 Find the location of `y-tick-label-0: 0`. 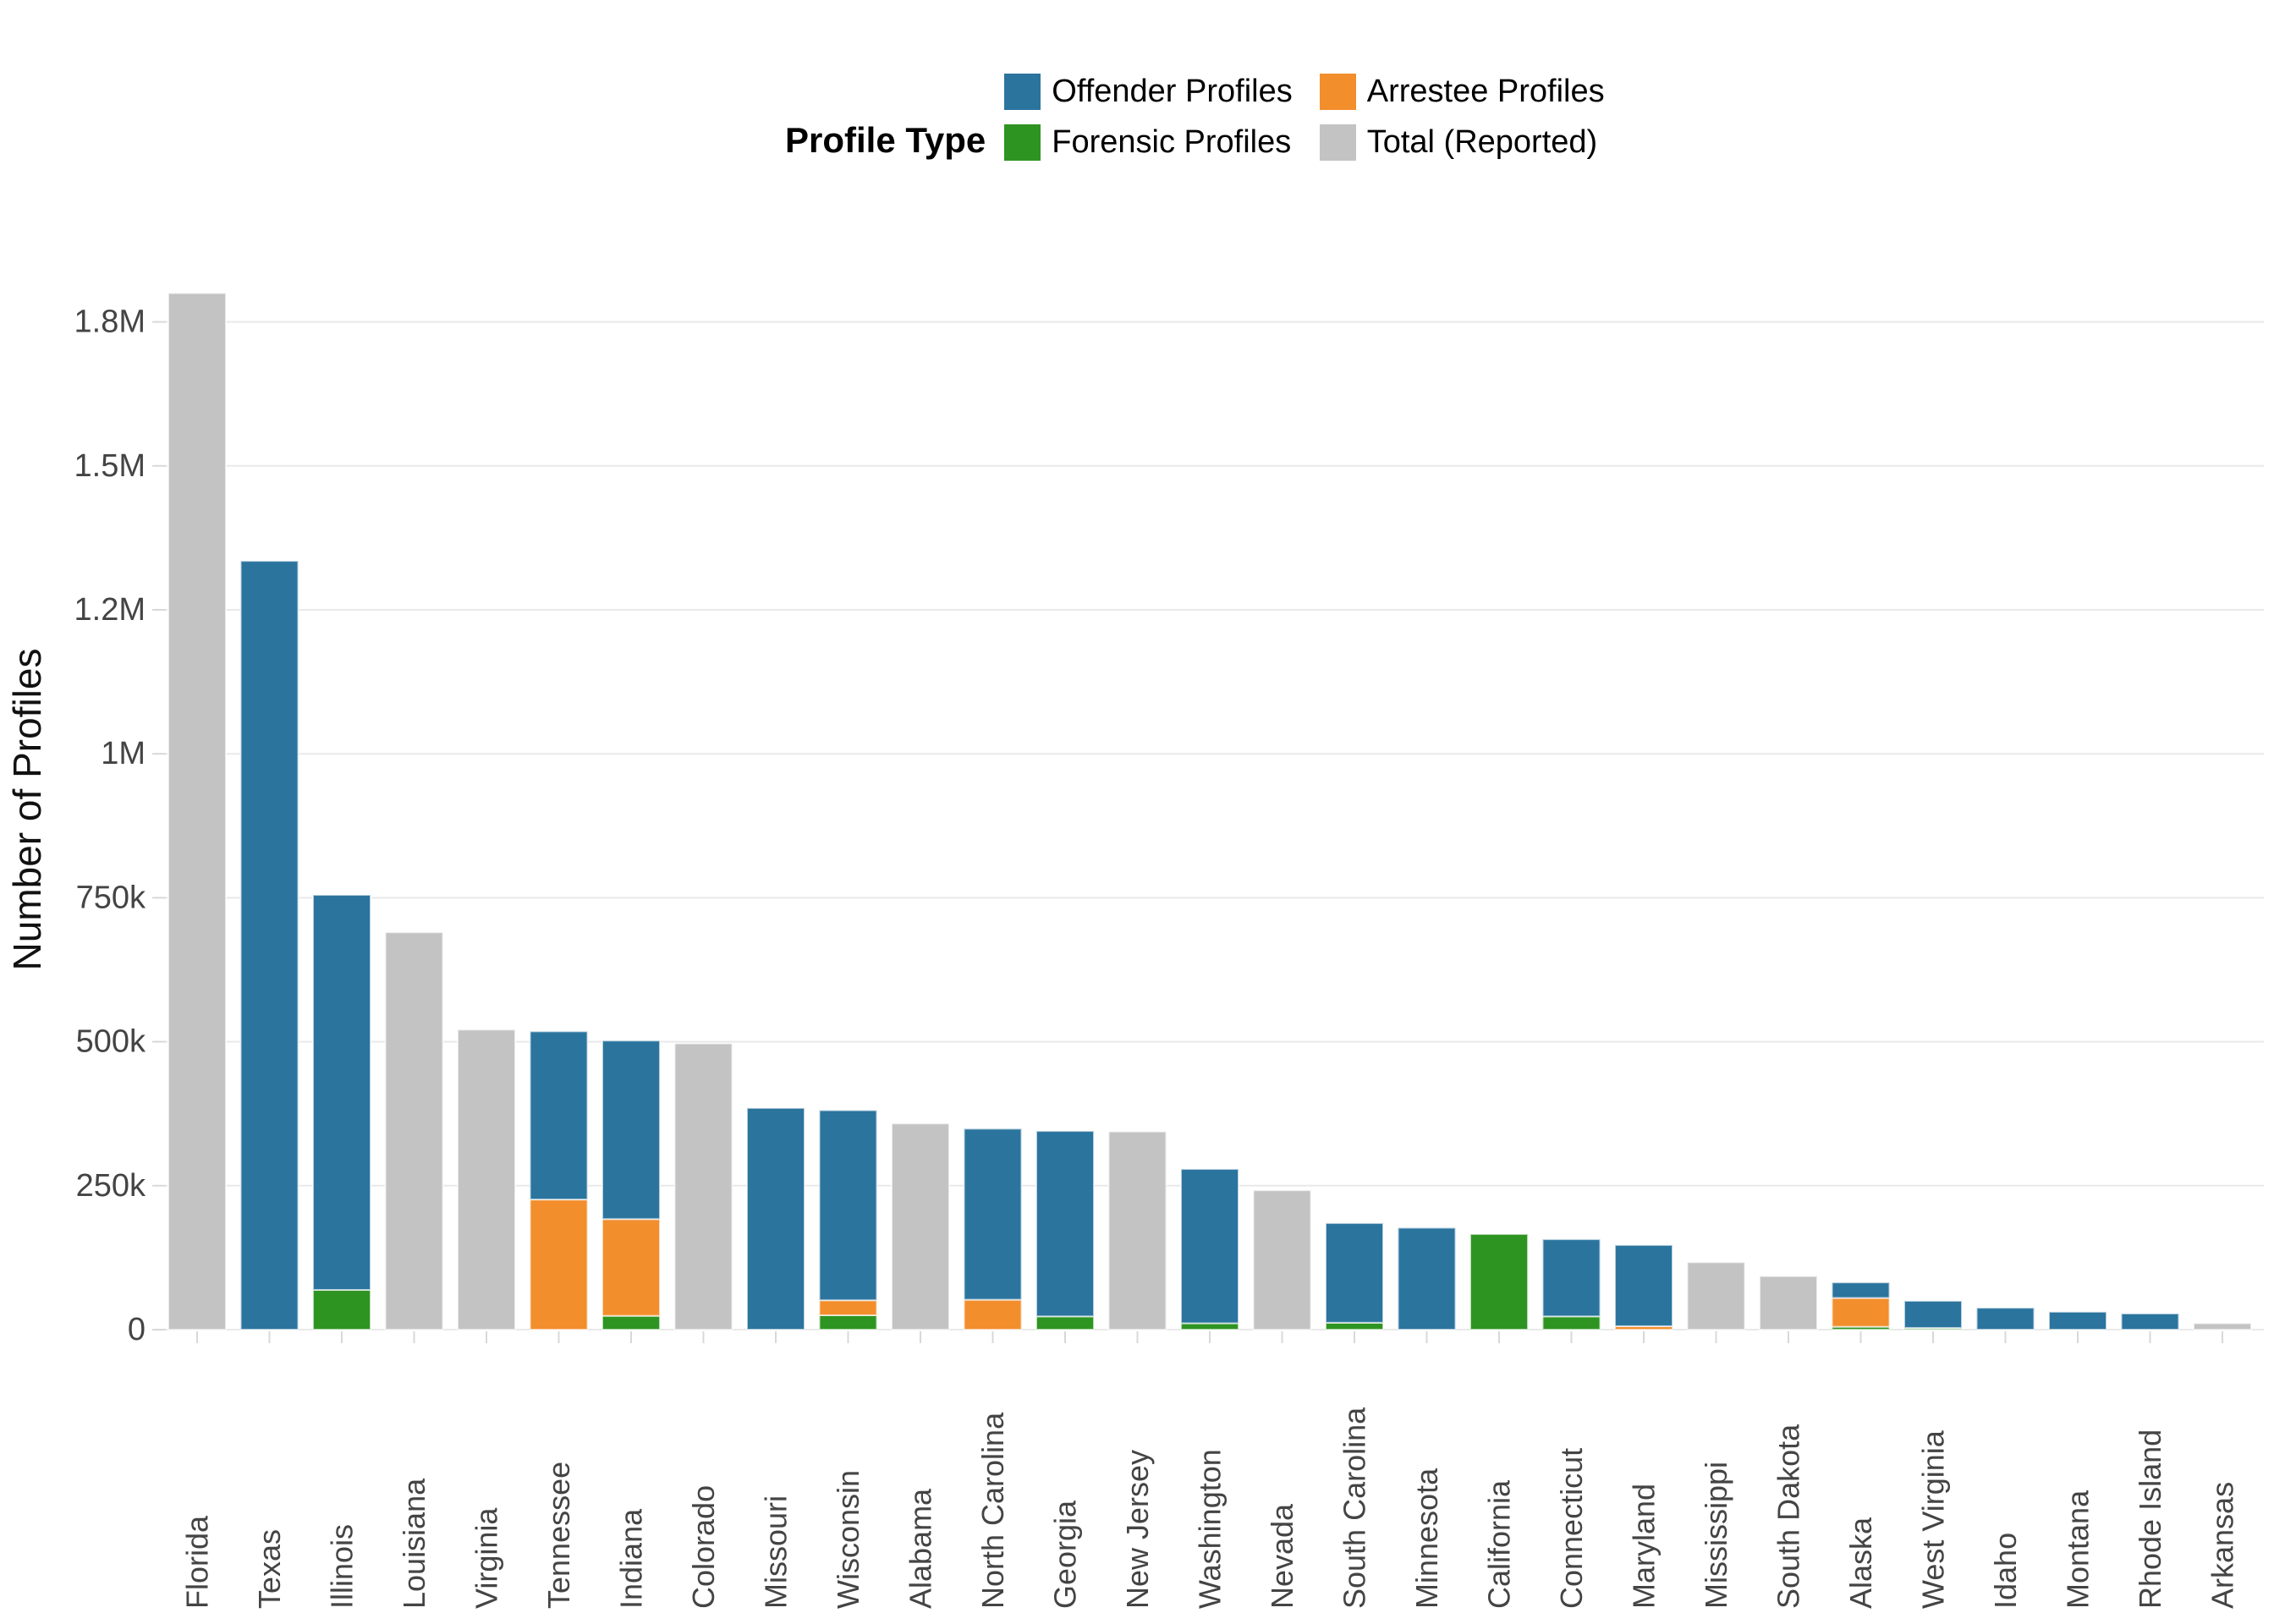

y-tick-label-0: 0 is located at coordinates (137, 1330).